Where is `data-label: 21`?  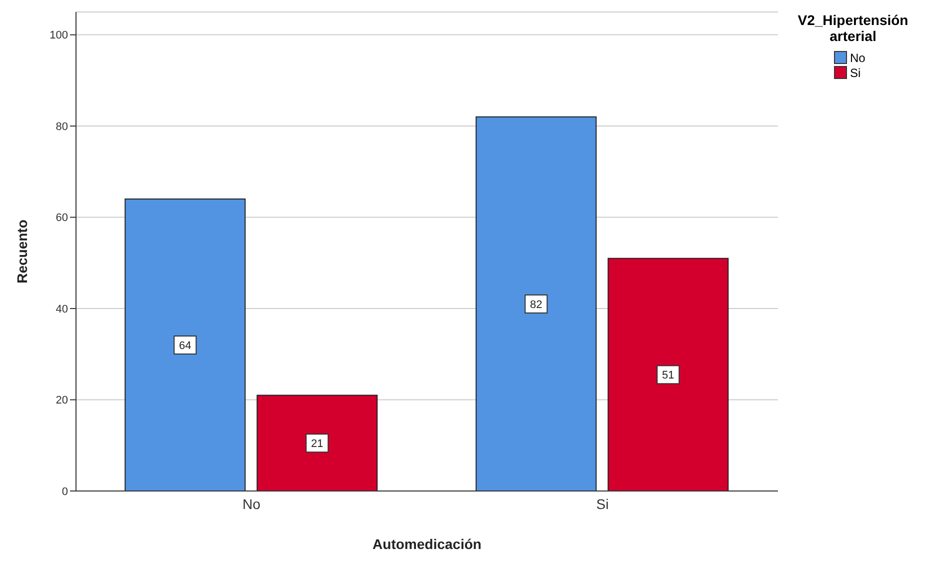 data-label: 21 is located at coordinates (317, 444).